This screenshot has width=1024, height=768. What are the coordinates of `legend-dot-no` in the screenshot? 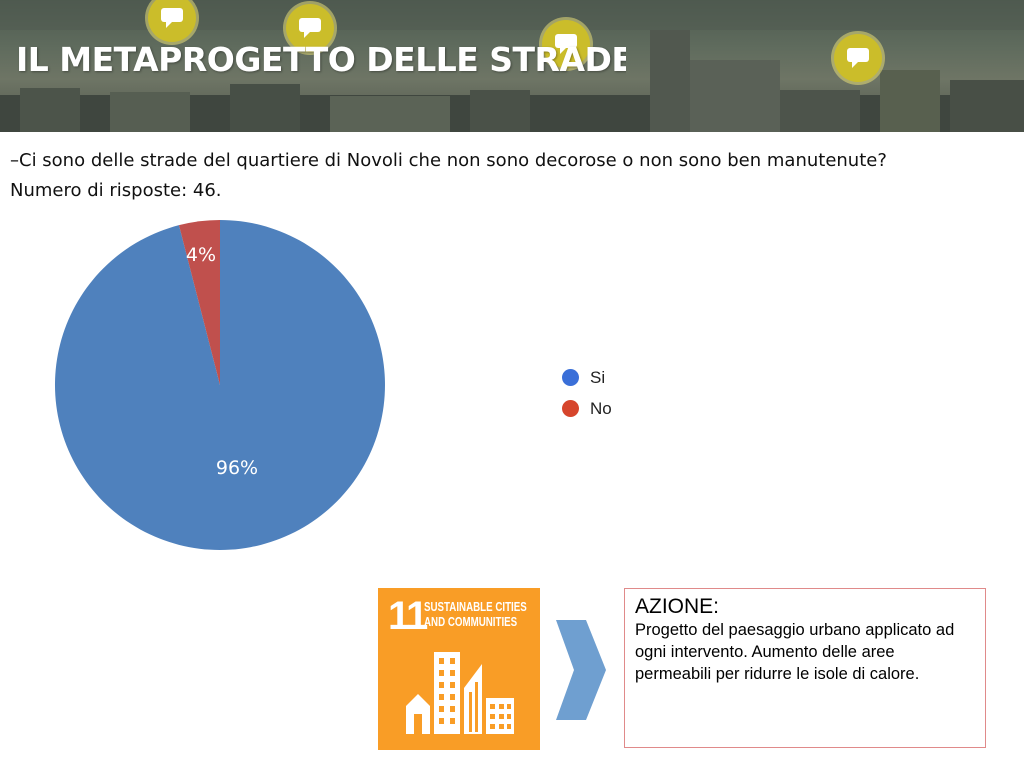 It's located at (570, 408).